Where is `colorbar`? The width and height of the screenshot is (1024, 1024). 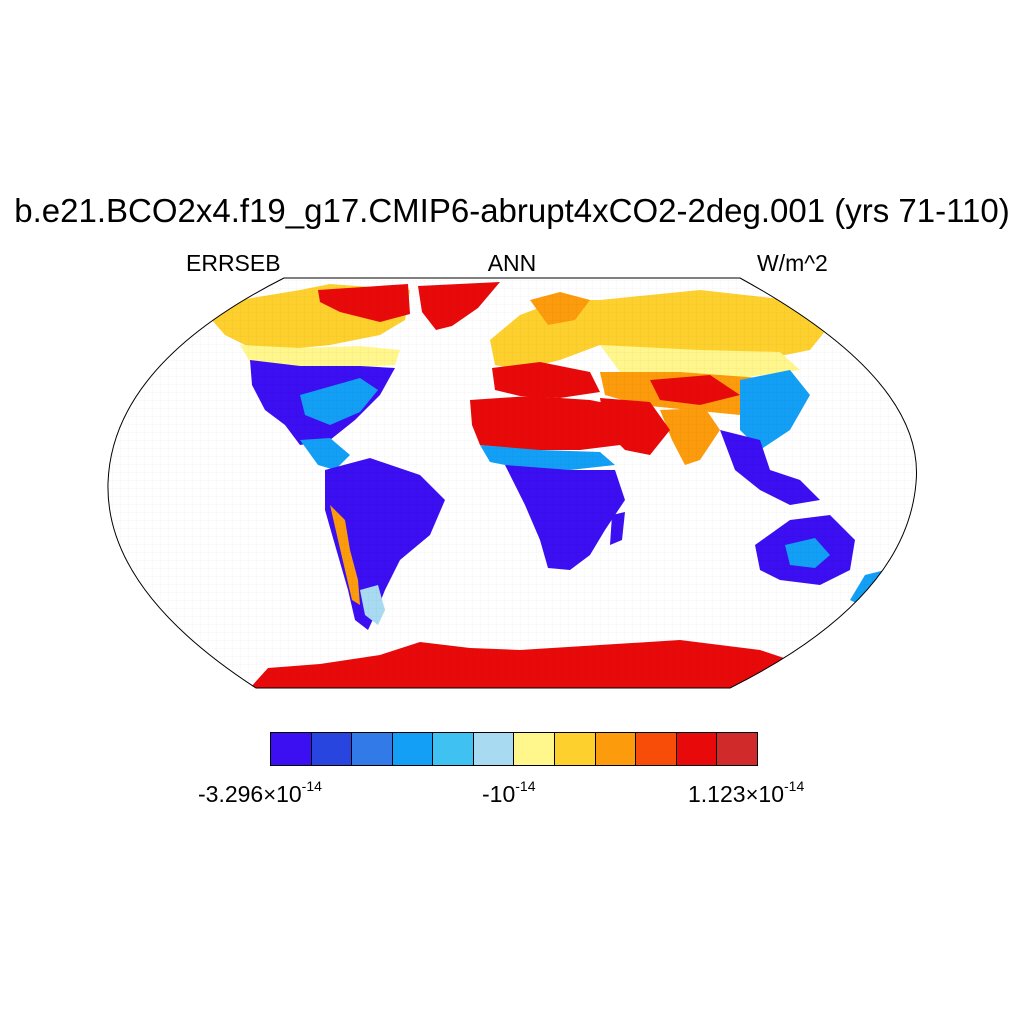 colorbar is located at coordinates (514, 749).